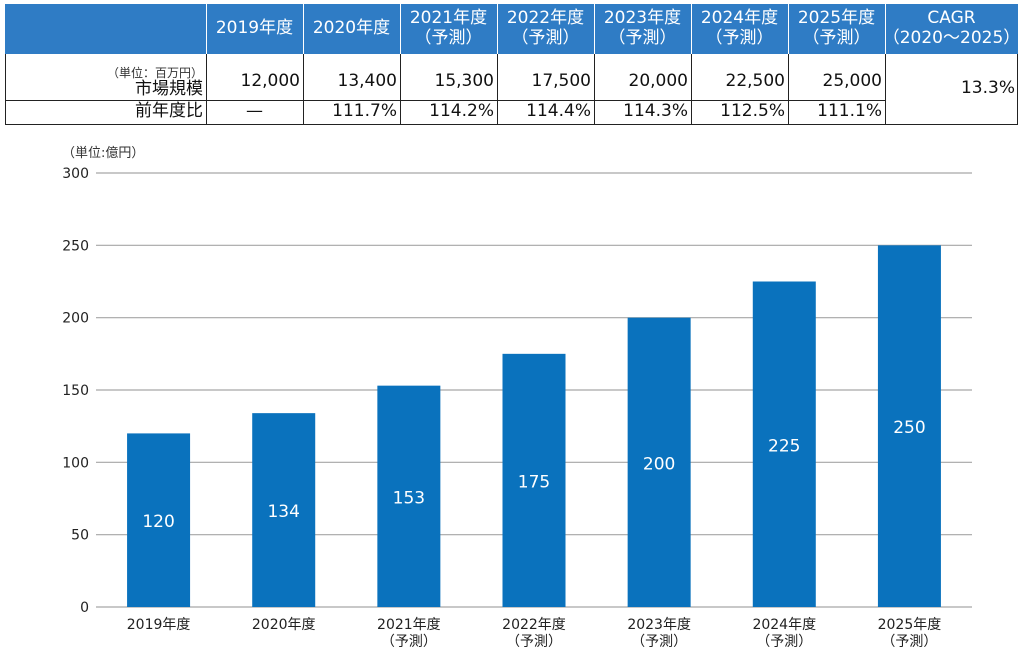  Describe the element at coordinates (75, 391) in the screenshot. I see `y-tick-label: 150` at that location.